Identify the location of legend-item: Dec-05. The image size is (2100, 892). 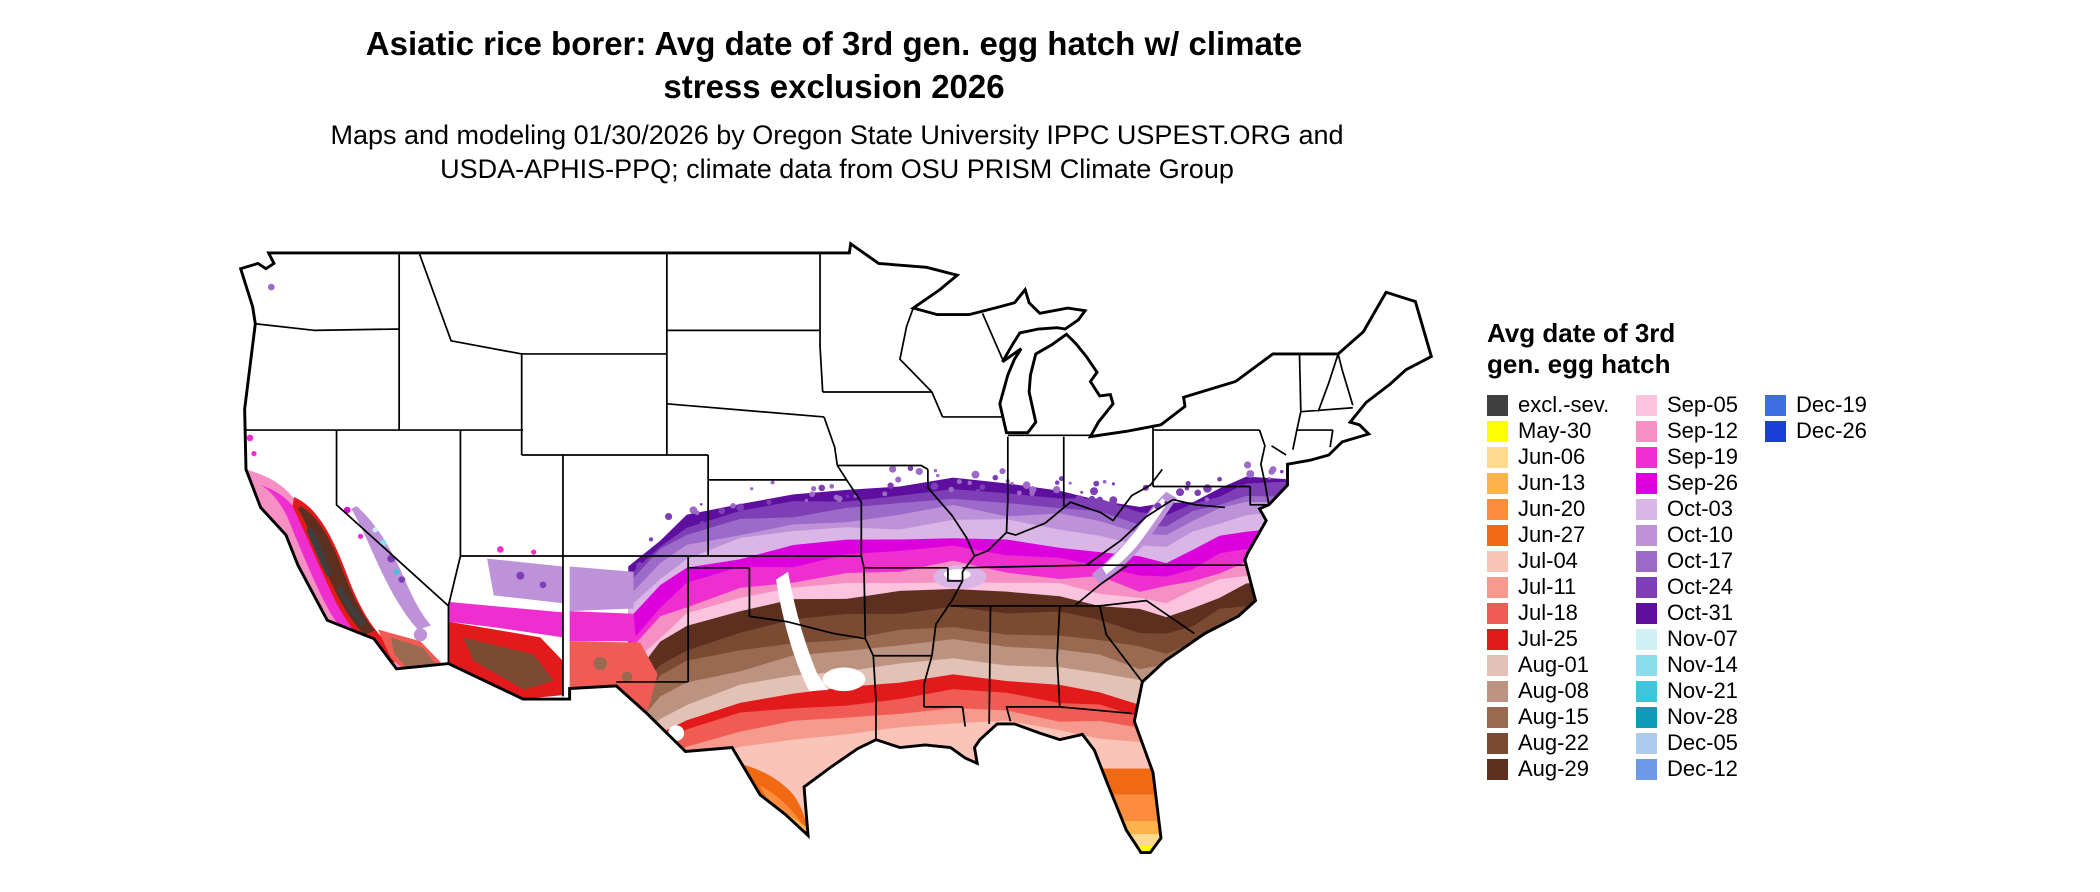
(1700, 743).